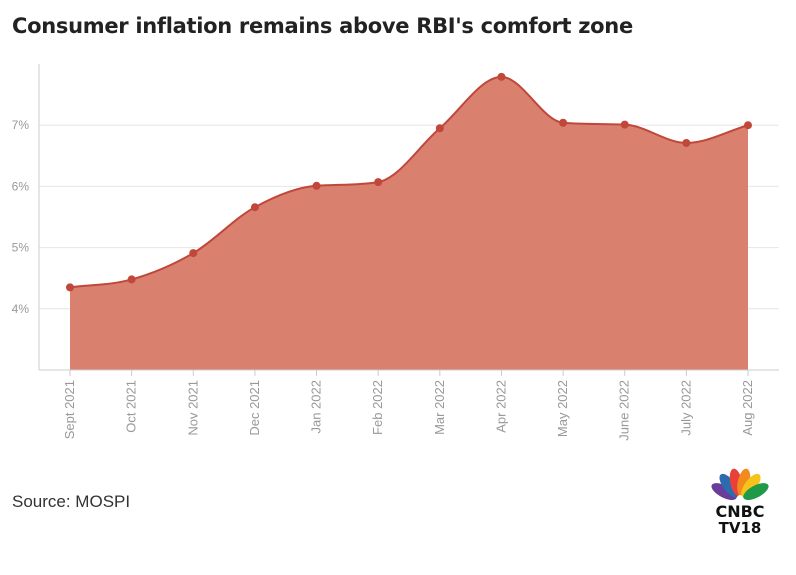  I want to click on logo-line2: TV18, so click(740, 528).